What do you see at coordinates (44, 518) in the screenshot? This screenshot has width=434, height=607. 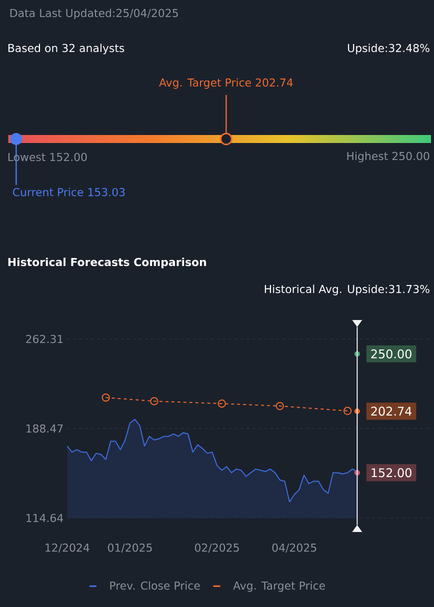 I see `y-tick-label: 114.64` at bounding box center [44, 518].